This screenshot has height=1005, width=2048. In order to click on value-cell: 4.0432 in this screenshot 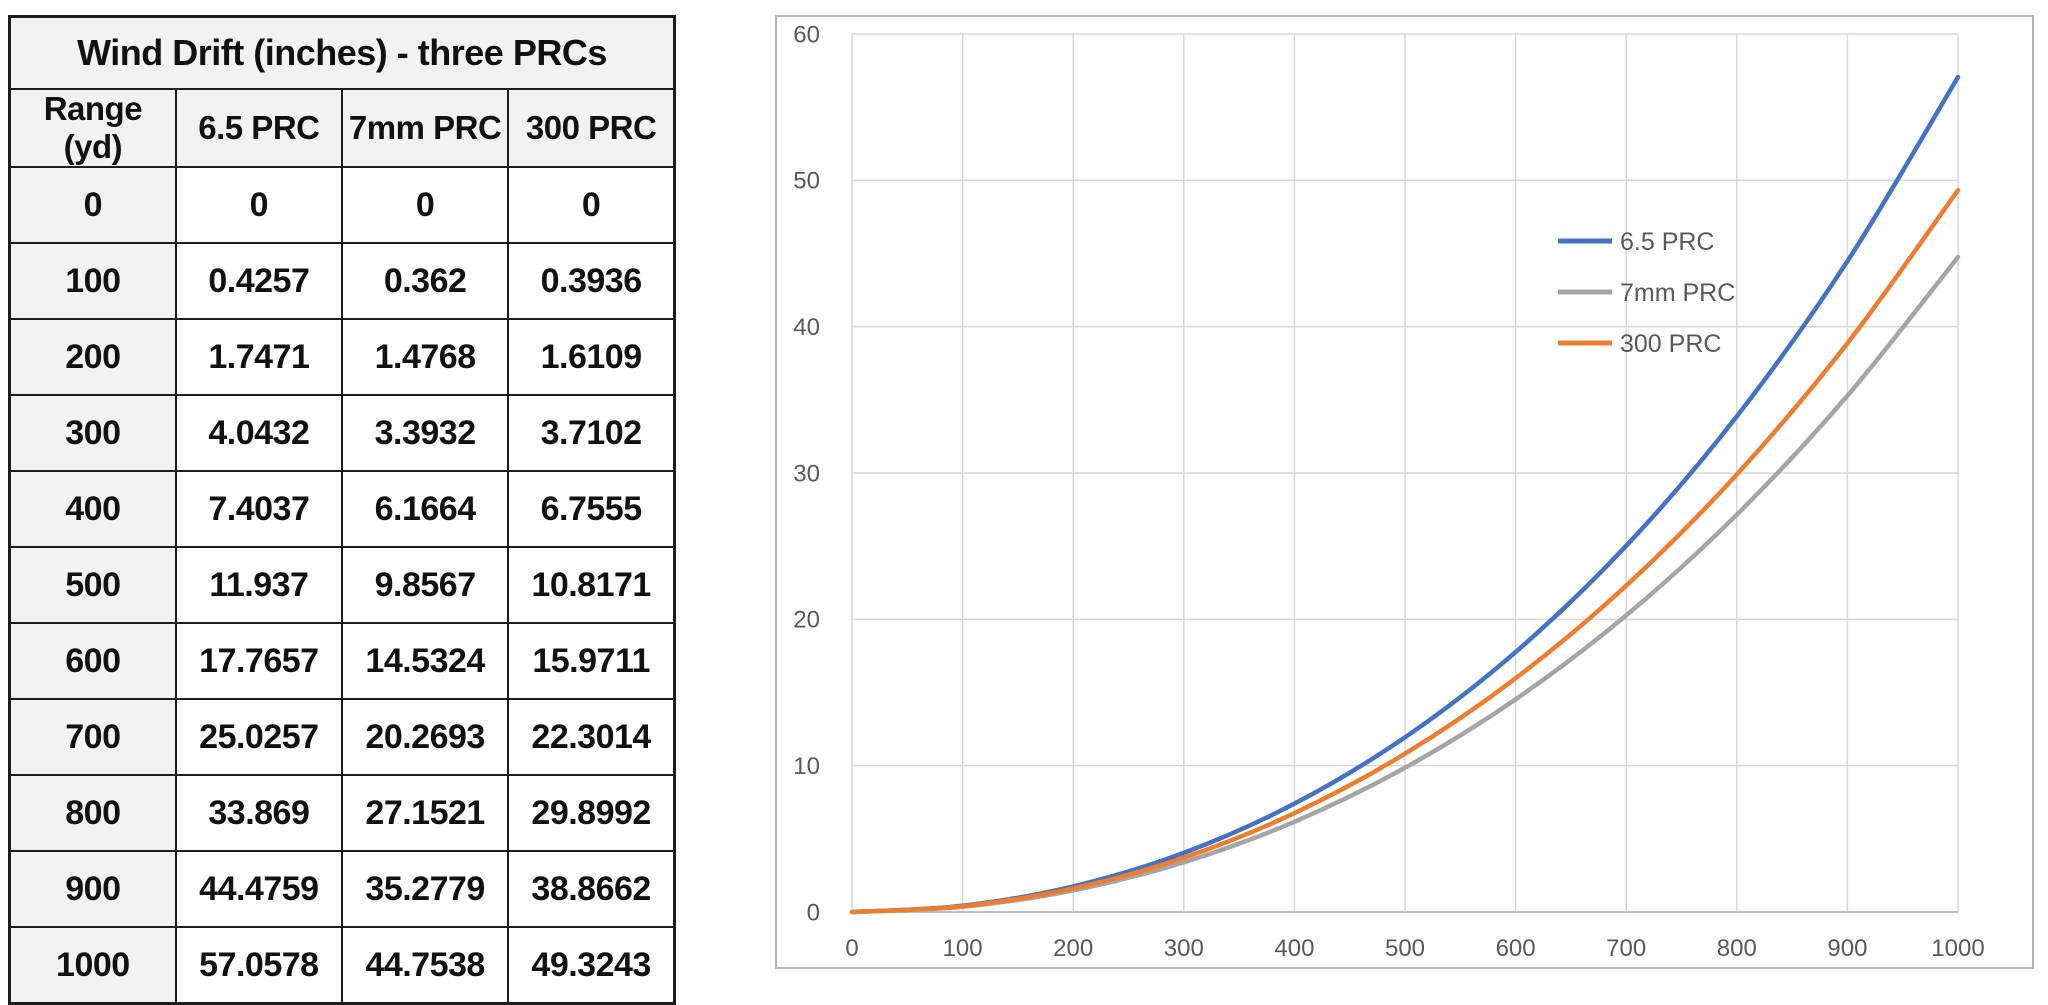, I will do `click(259, 433)`.